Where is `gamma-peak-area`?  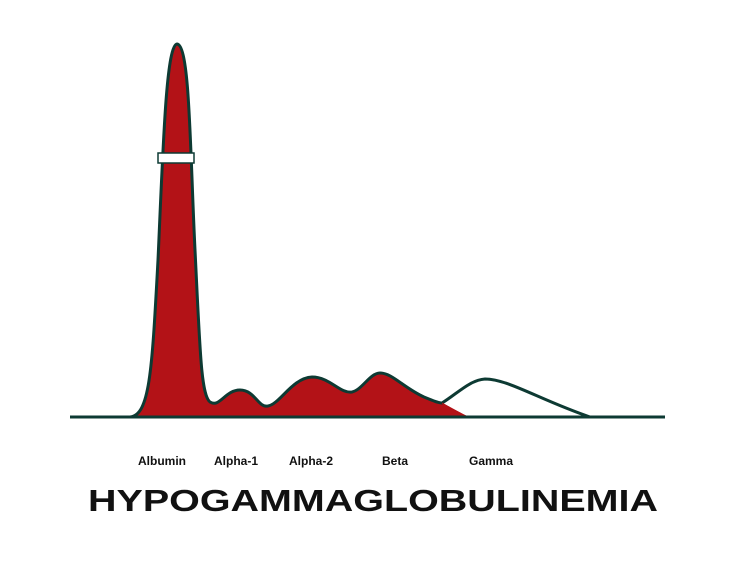 gamma-peak-area is located at coordinates (516, 398).